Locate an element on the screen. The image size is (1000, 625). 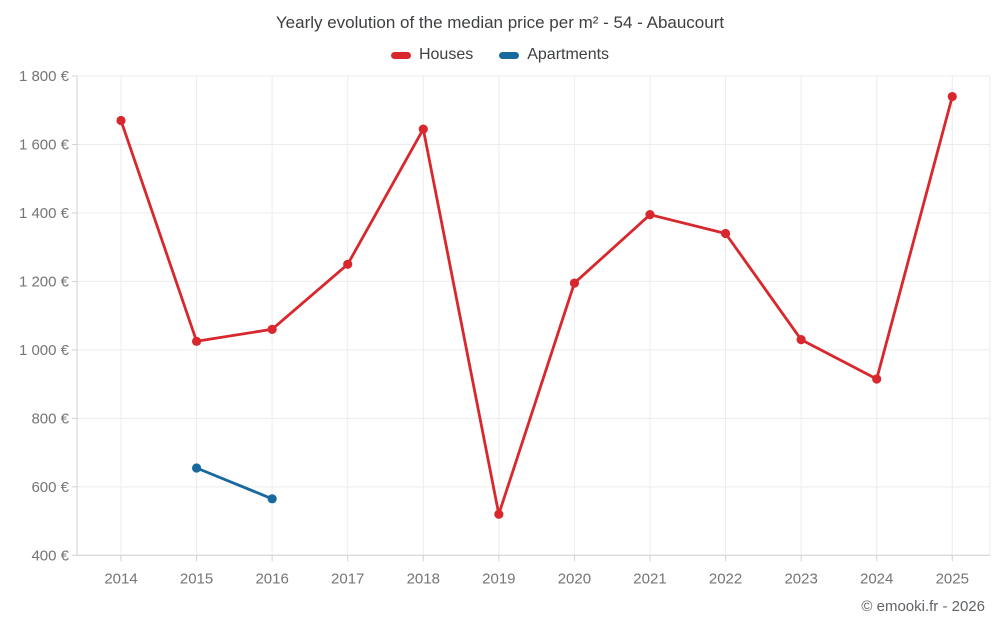
x-tick-label: 2017 is located at coordinates (347, 578).